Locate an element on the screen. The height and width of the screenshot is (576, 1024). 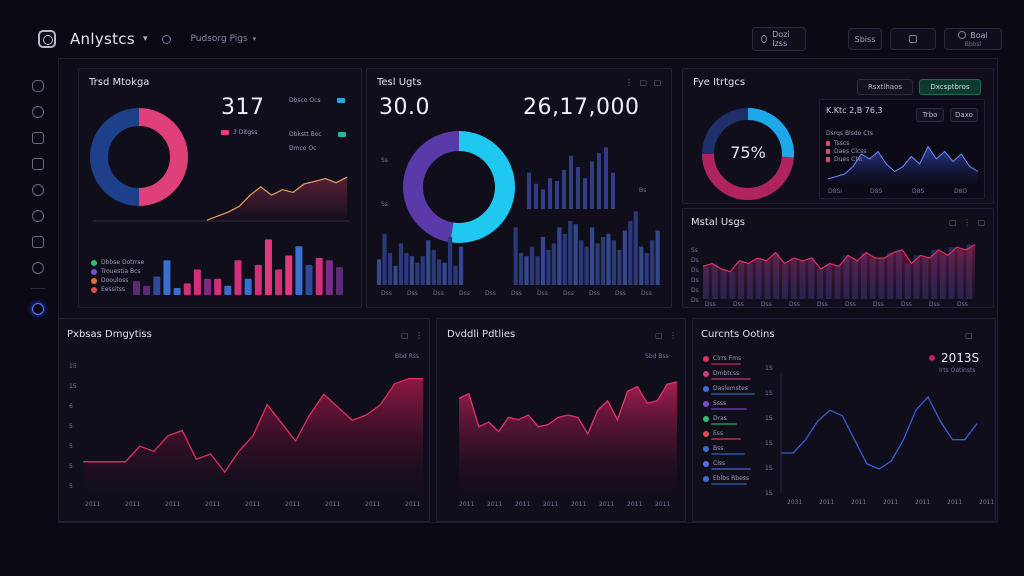
legend-label: Eessitss is located at coordinates (113, 289).